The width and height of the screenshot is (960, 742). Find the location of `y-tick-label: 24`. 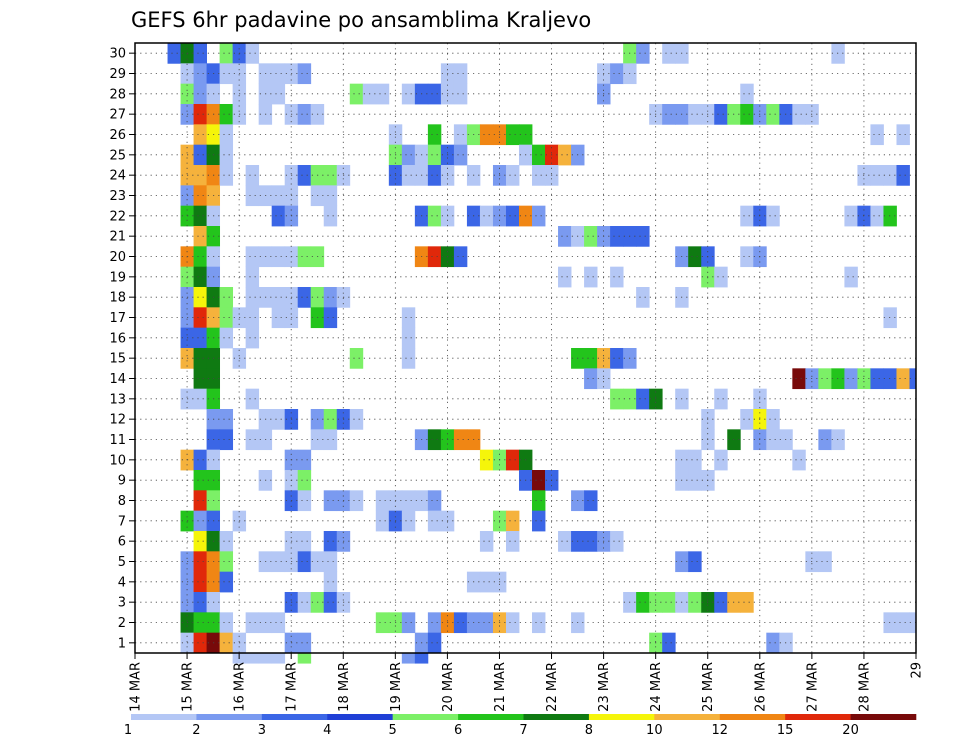

y-tick-label: 24 is located at coordinates (117, 176).